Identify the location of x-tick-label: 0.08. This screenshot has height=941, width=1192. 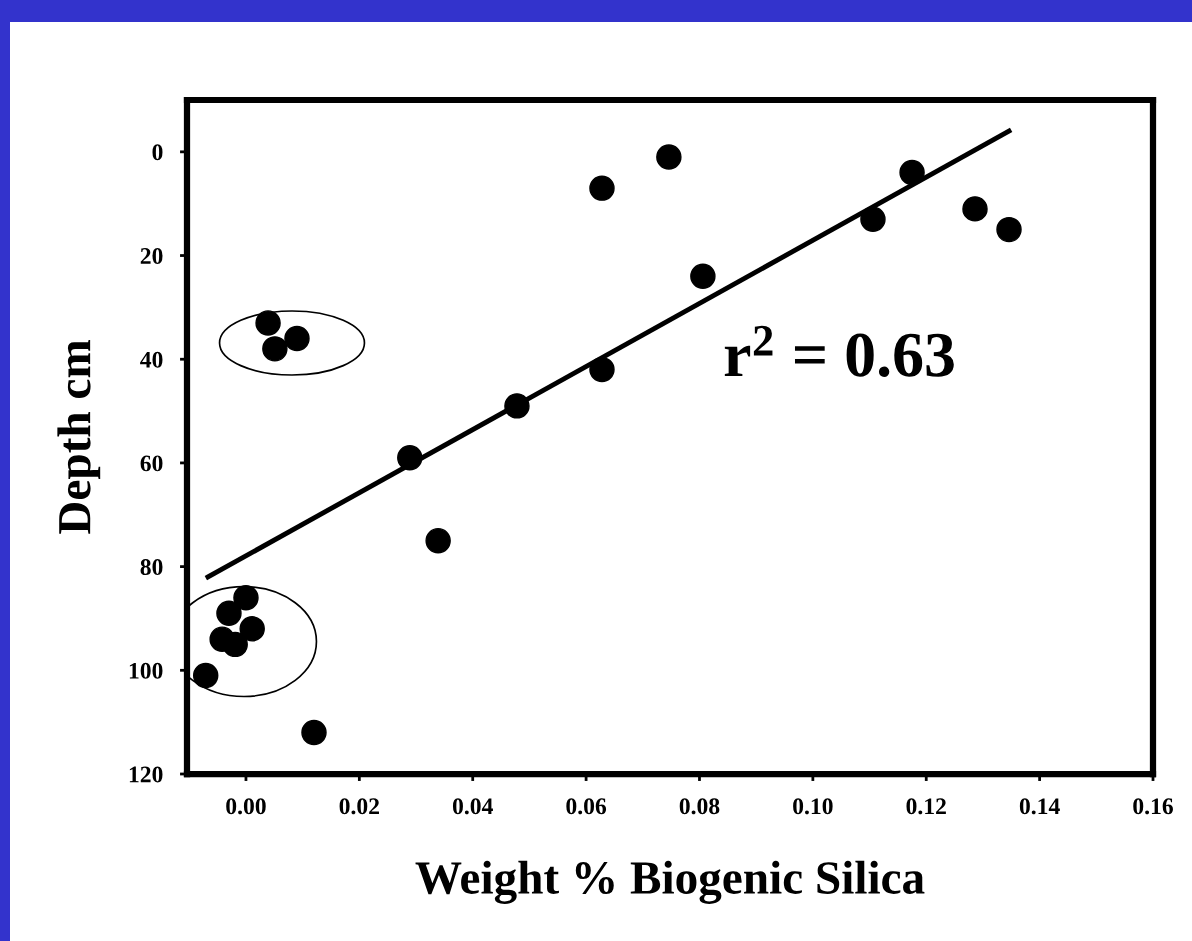
(699, 806).